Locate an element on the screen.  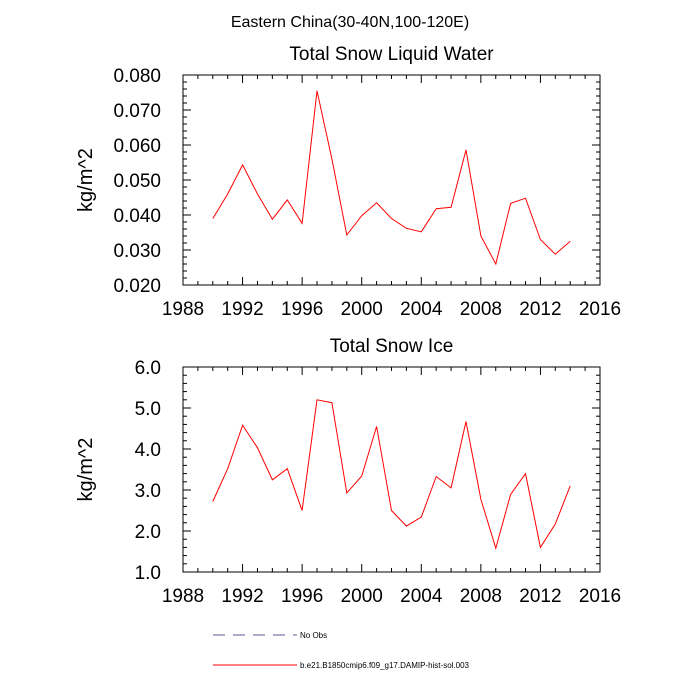
y-tick-label: 5.0 is located at coordinates (148, 409).